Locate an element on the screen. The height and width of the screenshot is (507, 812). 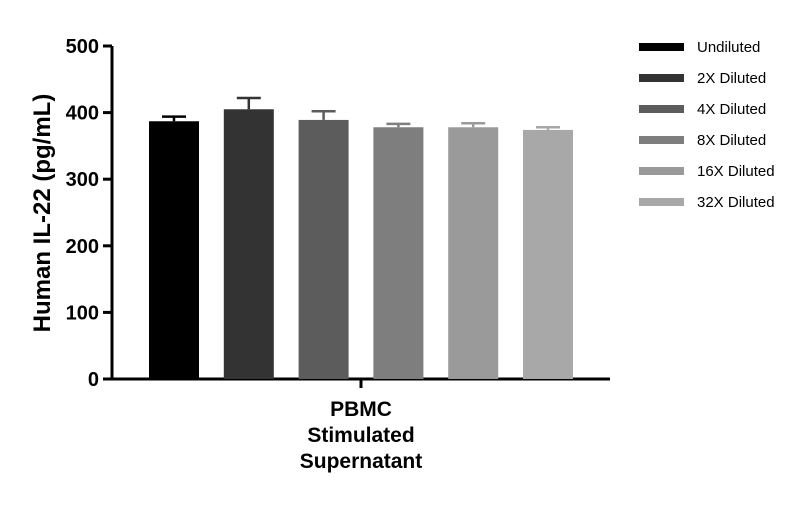
legend-label: 4X Diluted is located at coordinates (731, 109).